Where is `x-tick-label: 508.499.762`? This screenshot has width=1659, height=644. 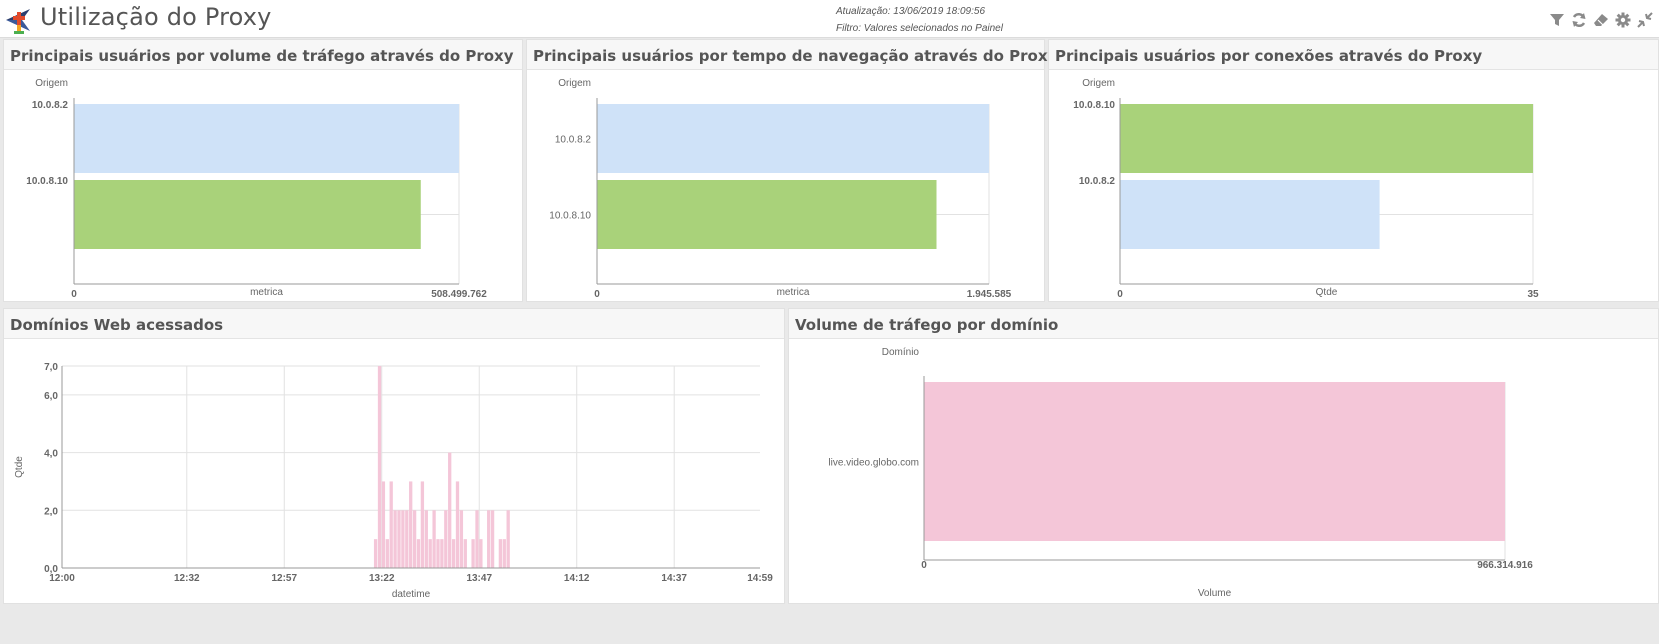 x-tick-label: 508.499.762 is located at coordinates (459, 294).